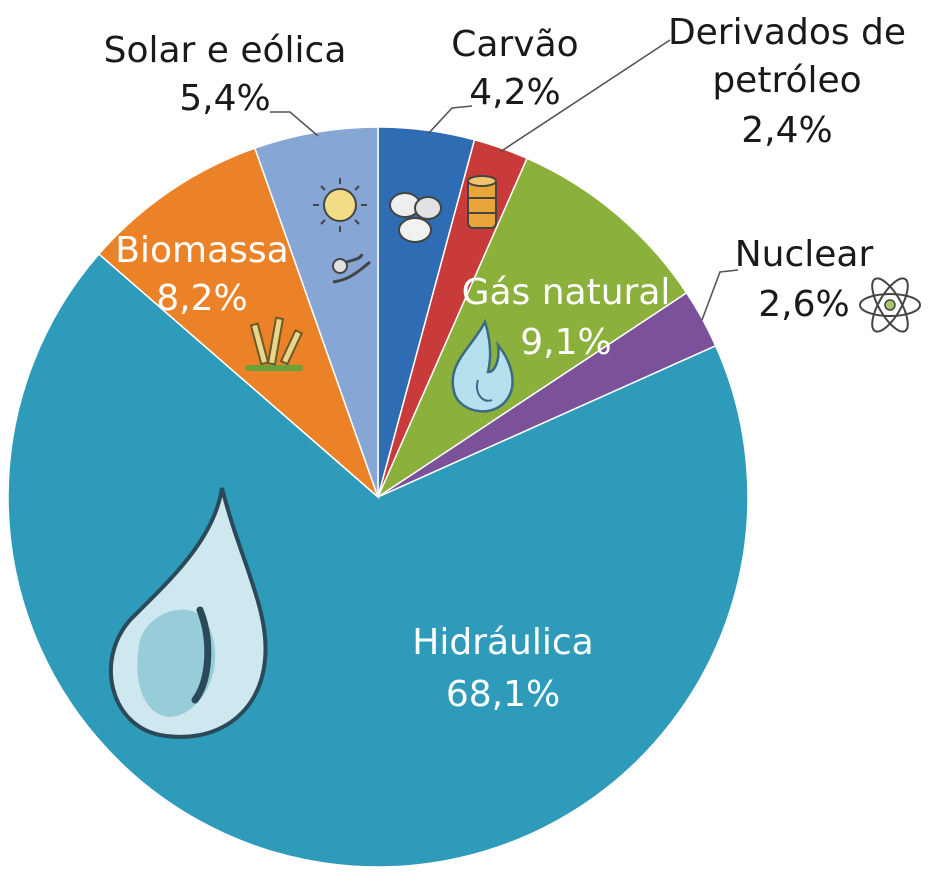  What do you see at coordinates (450, 120) in the screenshot?
I see `leader-carvao` at bounding box center [450, 120].